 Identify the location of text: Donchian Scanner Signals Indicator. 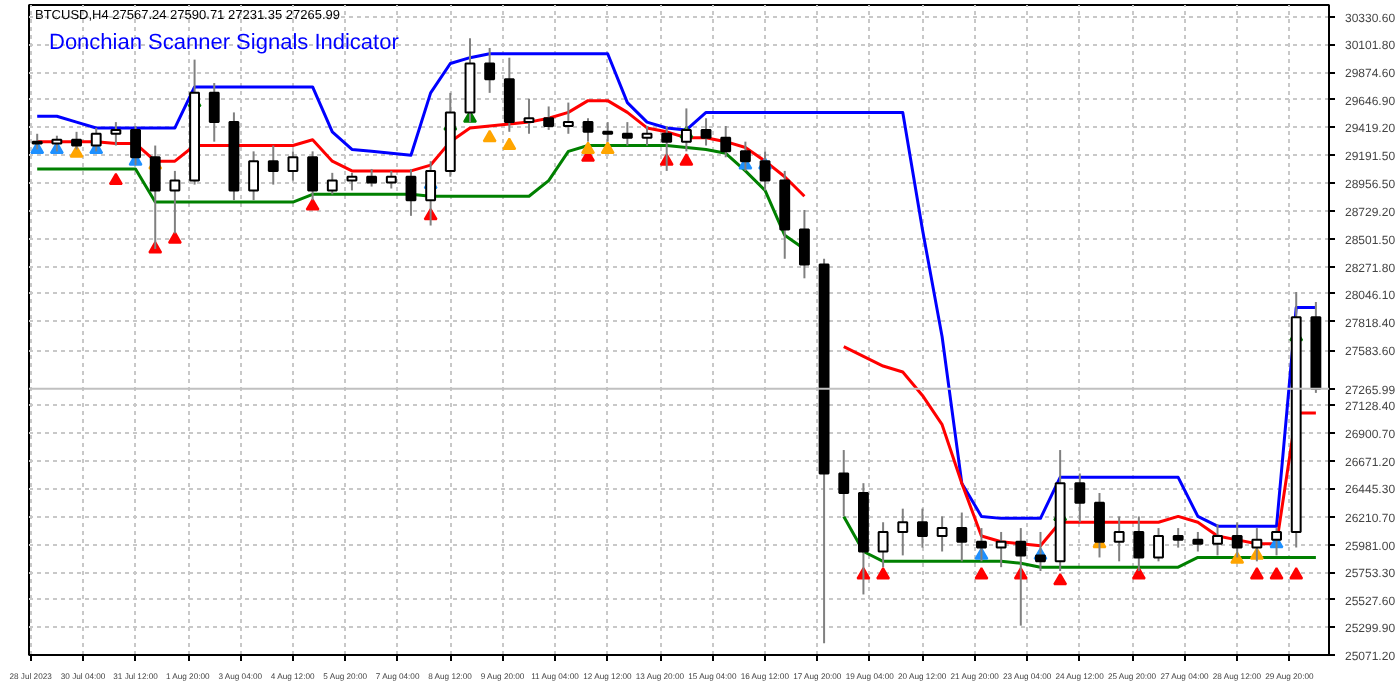
(224, 43).